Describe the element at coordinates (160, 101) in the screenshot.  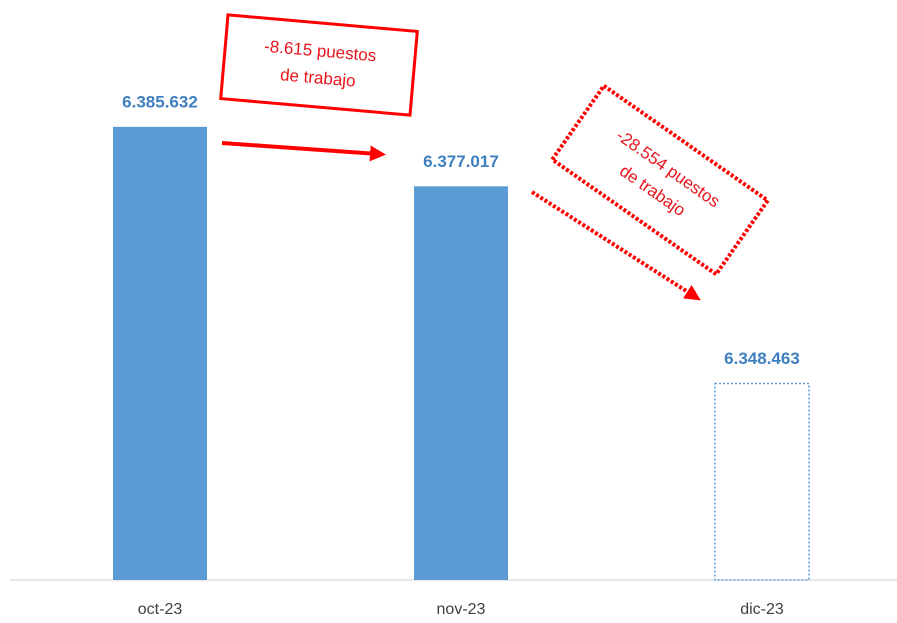
I see `value-label: 6.385.632` at that location.